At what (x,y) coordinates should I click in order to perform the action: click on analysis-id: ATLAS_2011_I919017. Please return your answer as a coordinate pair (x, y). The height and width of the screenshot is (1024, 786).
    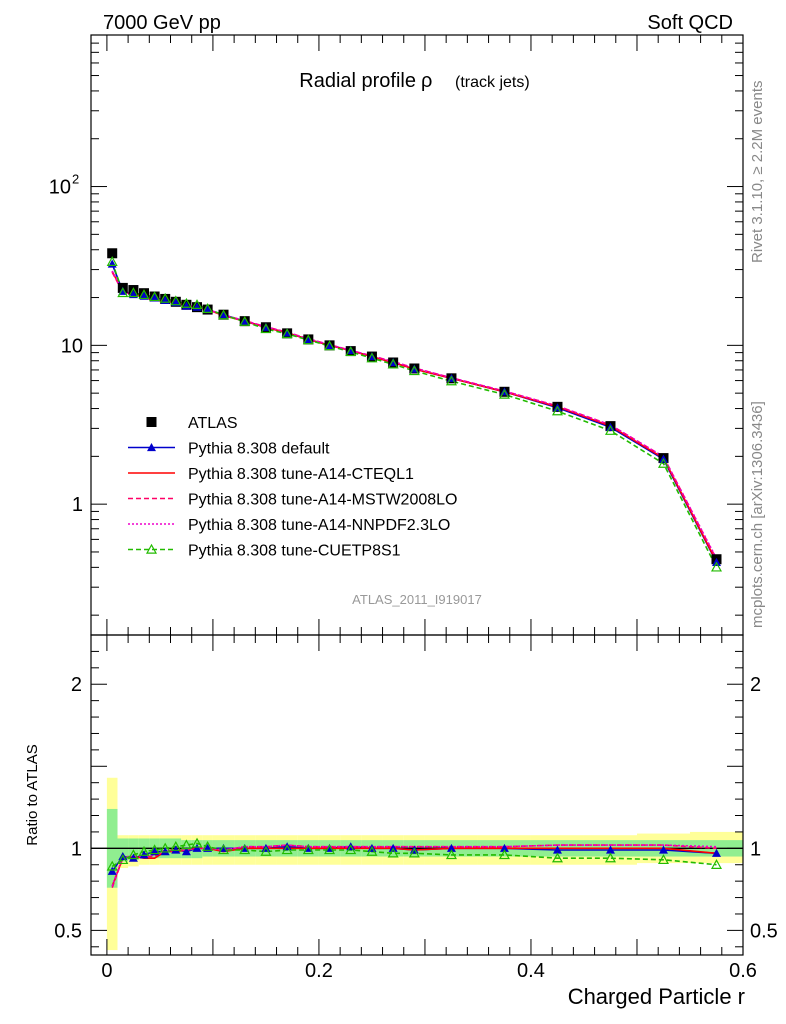
    Looking at the image, I should click on (417, 599).